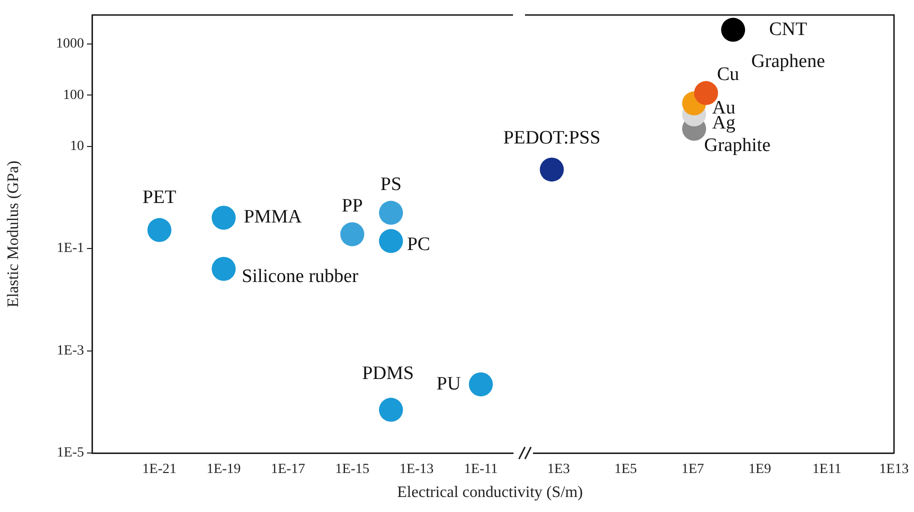  What do you see at coordinates (788, 45) in the screenshot?
I see `series-label: CNT Graphene` at bounding box center [788, 45].